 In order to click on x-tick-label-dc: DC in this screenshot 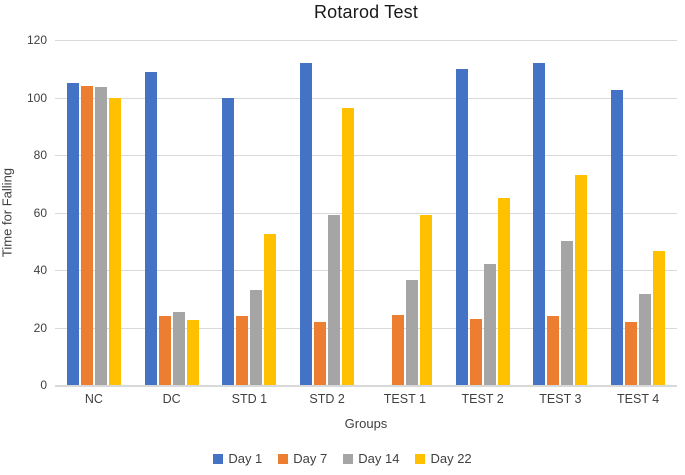, I will do `click(171, 399)`.